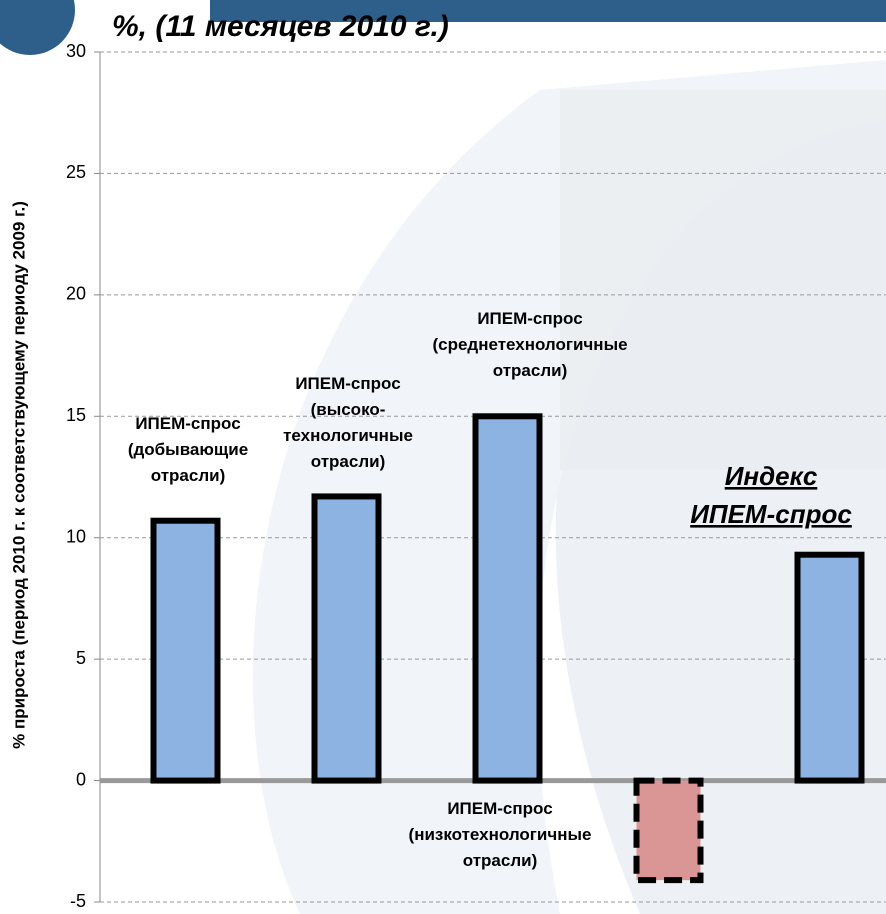 Image resolution: width=886 pixels, height=914 pixels. Describe the element at coordinates (76, 294) in the screenshot. I see `y-tick-label: 20` at that location.